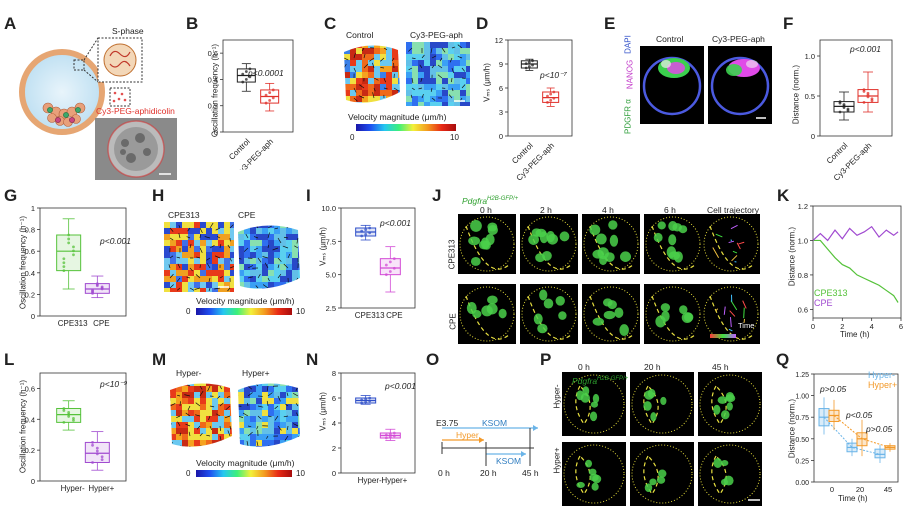 The height and width of the screenshot is (516, 914). What do you see at coordinates (323, 411) in the screenshot?
I see `chart-n-ylabel: Vₘₛ (μm/h)` at bounding box center [323, 411].